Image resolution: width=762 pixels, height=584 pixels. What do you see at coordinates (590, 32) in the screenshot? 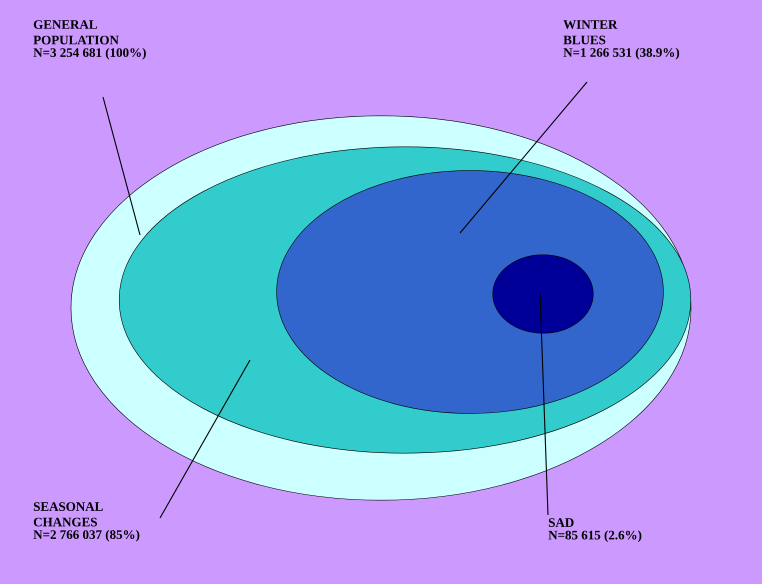
I see `category-label: WINTER BLUES` at bounding box center [590, 32].